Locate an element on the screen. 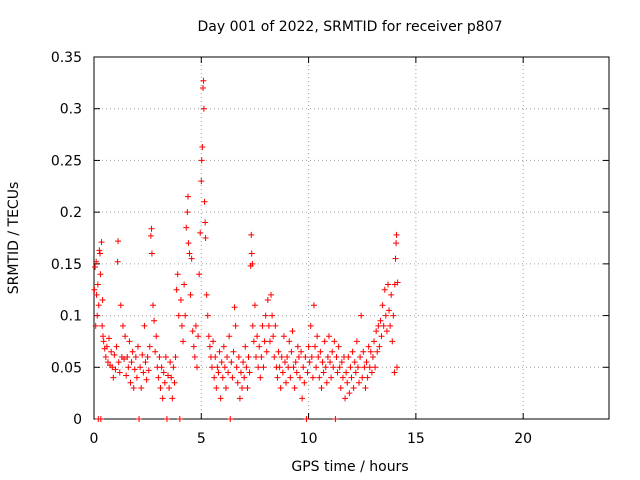 This screenshot has width=640, height=480. x-tick-label: 20 is located at coordinates (523, 439).